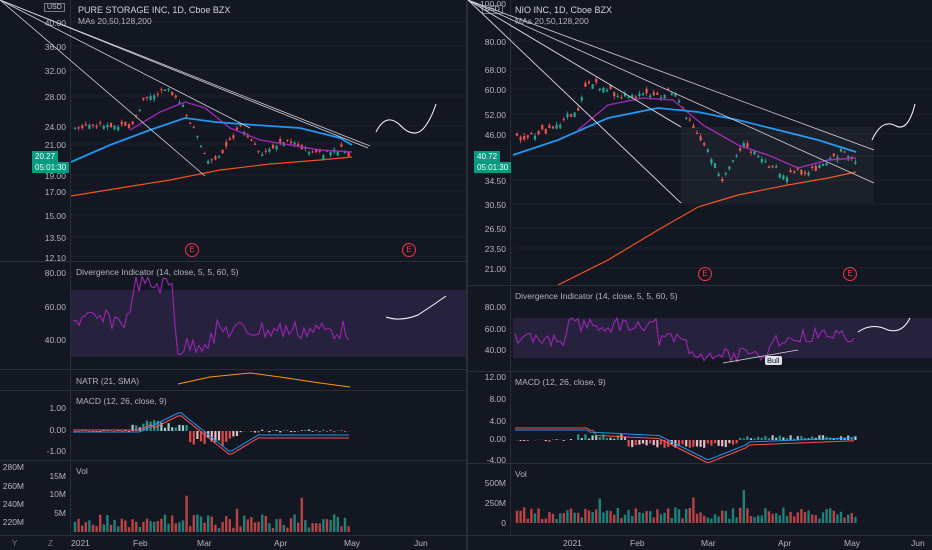 This screenshot has height=550, width=932. I want to click on vol-label: 240M, so click(13, 504).